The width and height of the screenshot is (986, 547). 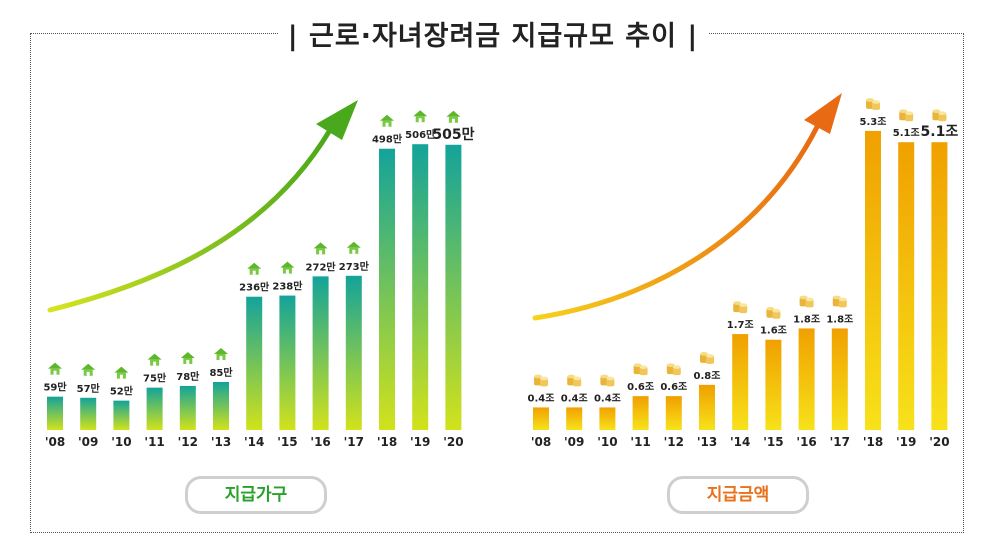 What do you see at coordinates (155, 378) in the screenshot?
I see `bar-value-label: 75만` at bounding box center [155, 378].